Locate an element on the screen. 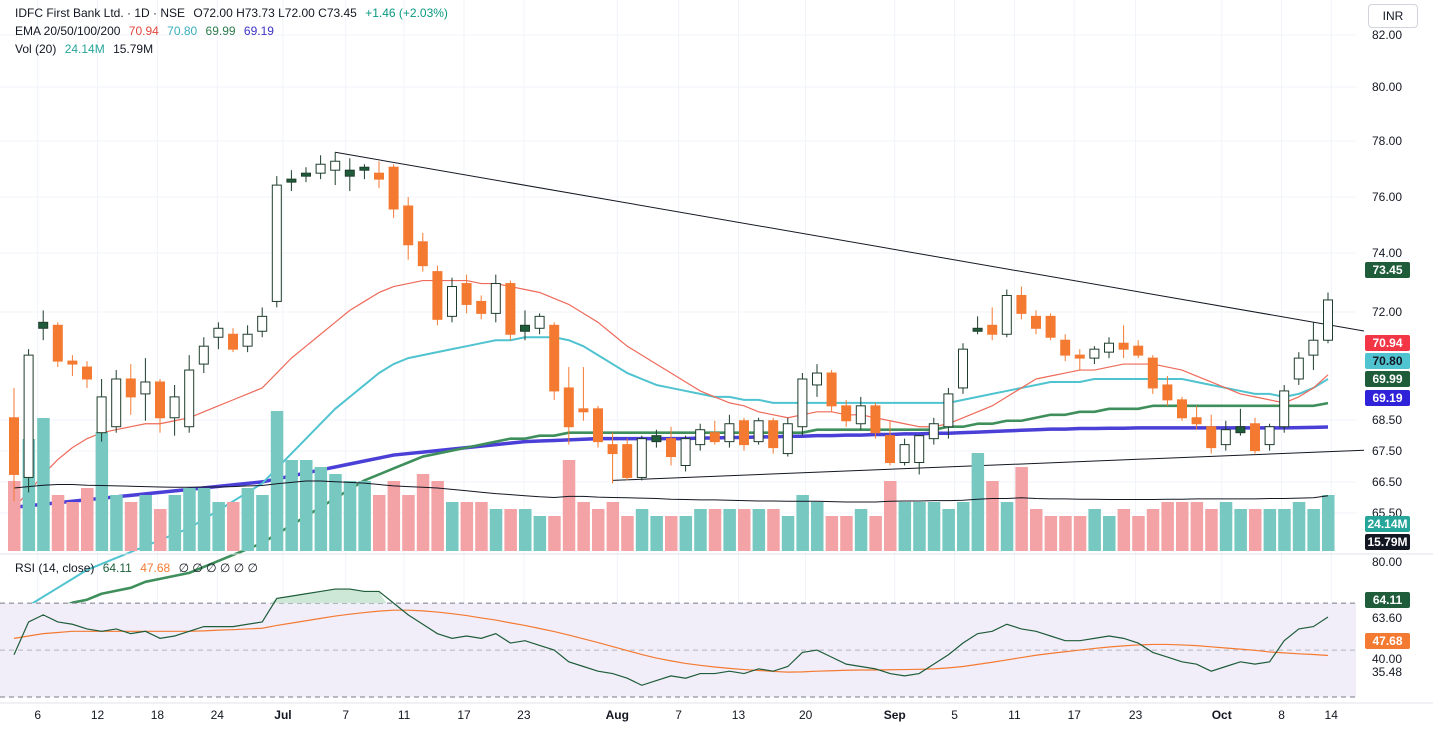 The height and width of the screenshot is (732, 1433). rsi-label: RSI (14, close) is located at coordinates (55, 568).